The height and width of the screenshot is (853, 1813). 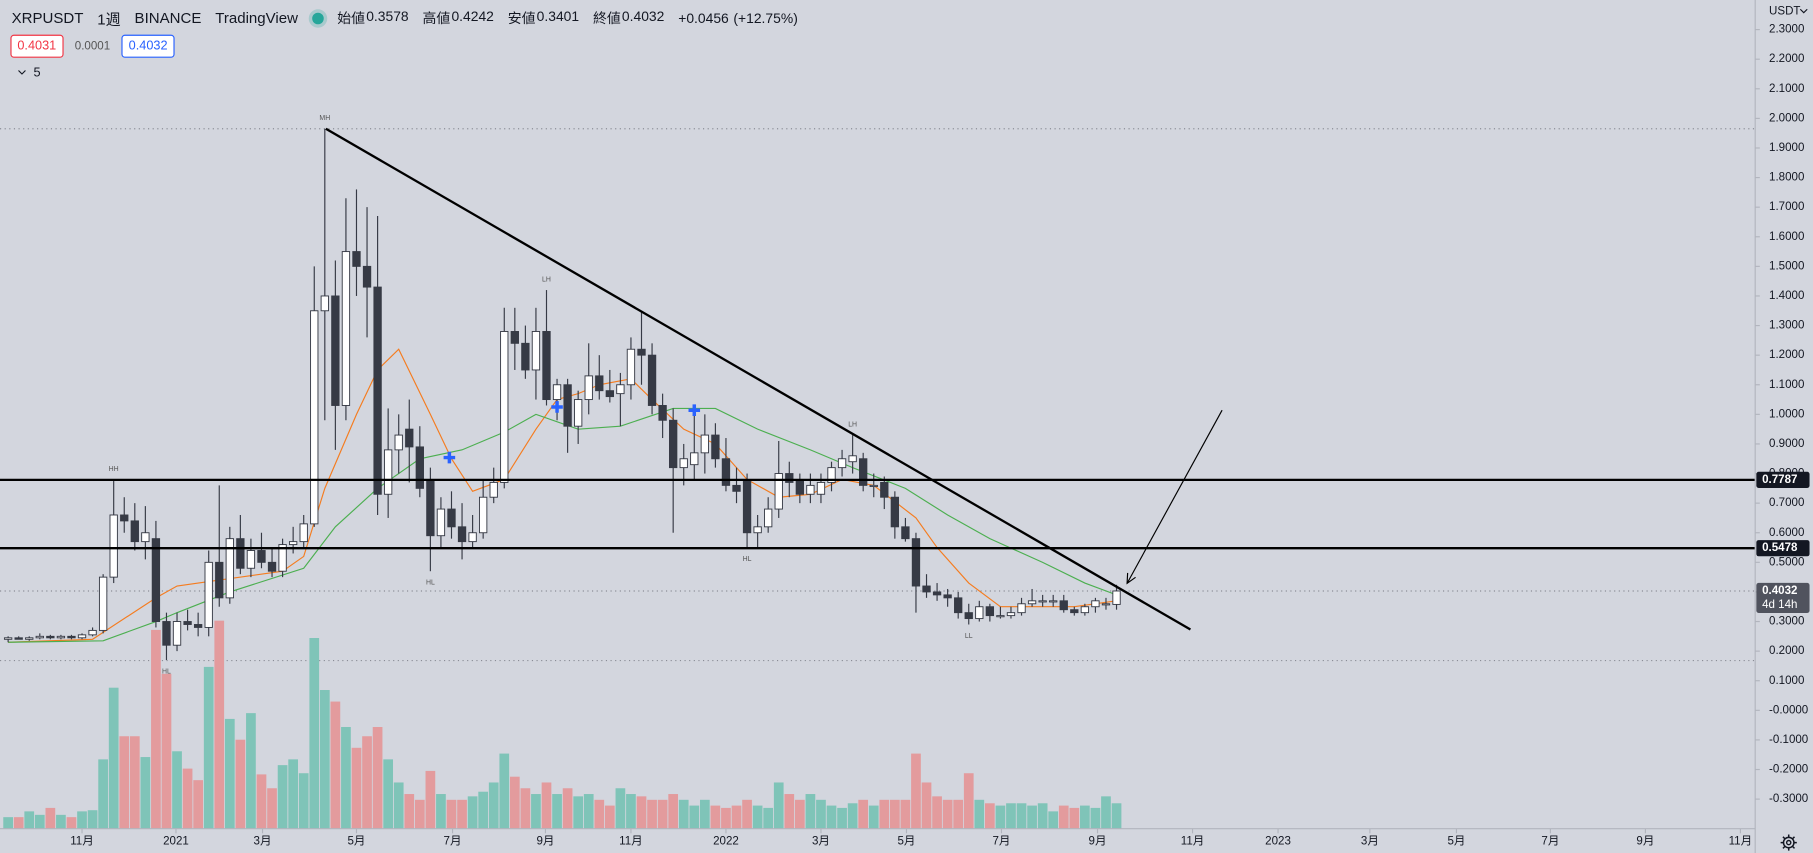 I want to click on settings-gear, so click(x=1788, y=842).